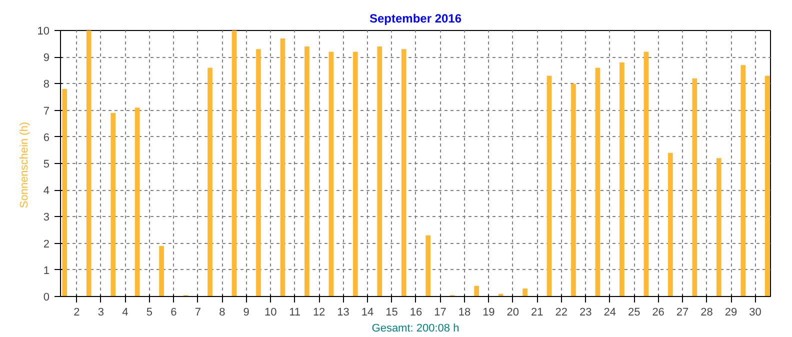 The image size is (792, 337). I want to click on y-tick-label: 0, so click(46, 298).